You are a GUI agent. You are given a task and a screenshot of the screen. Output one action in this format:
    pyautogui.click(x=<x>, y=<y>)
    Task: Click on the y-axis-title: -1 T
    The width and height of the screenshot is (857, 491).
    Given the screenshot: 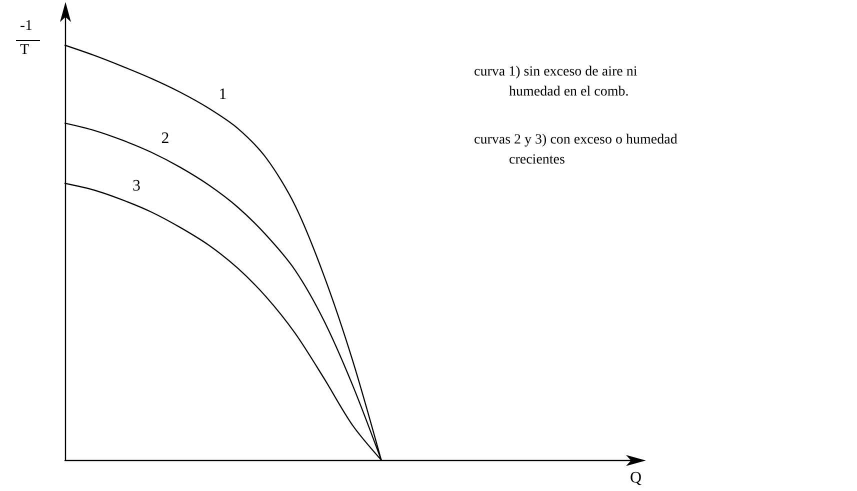 What is the action you would take?
    pyautogui.click(x=26, y=38)
    